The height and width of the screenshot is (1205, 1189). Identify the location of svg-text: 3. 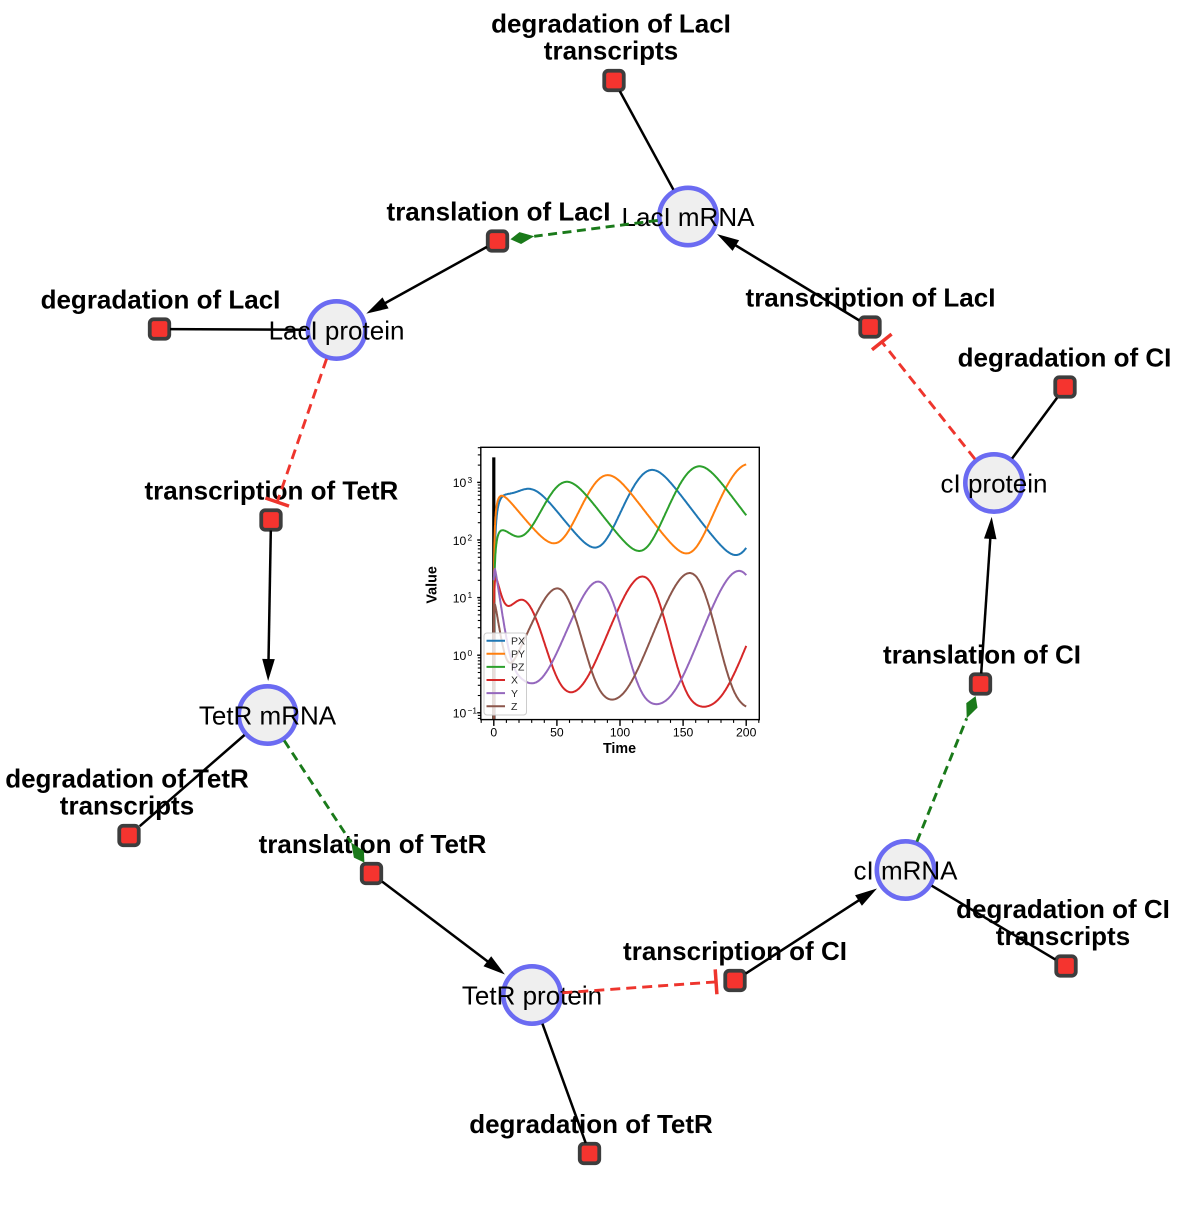
(470, 480).